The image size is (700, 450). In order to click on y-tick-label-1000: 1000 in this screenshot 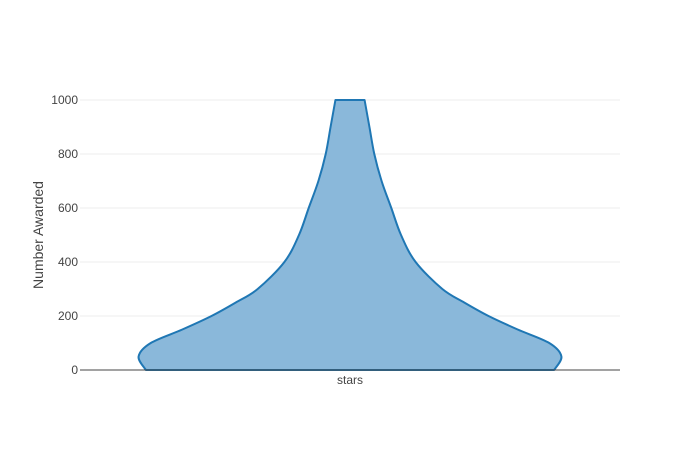, I will do `click(64, 100)`.